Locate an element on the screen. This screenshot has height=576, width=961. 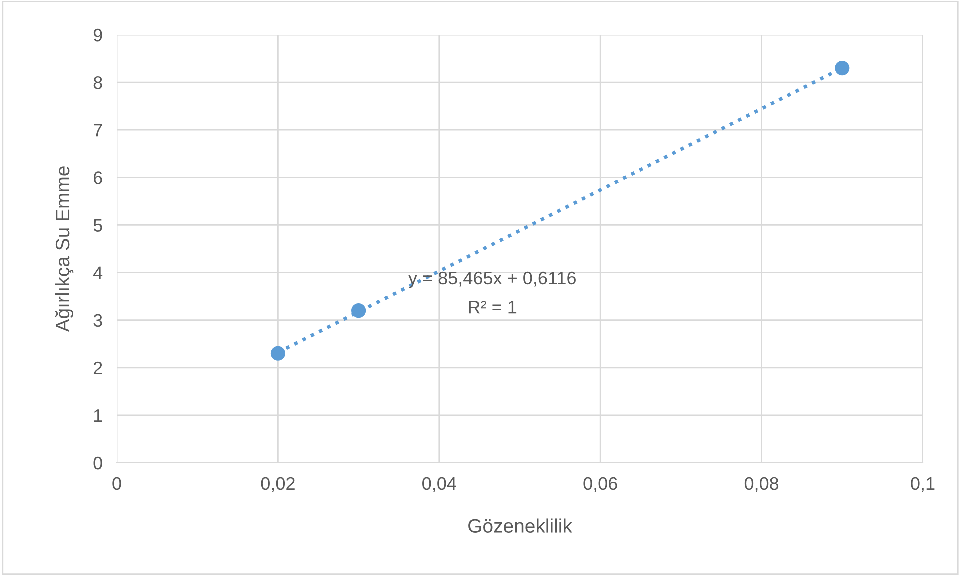
annotation: y = 85,465x + 0,6116 is located at coordinates (492, 280).